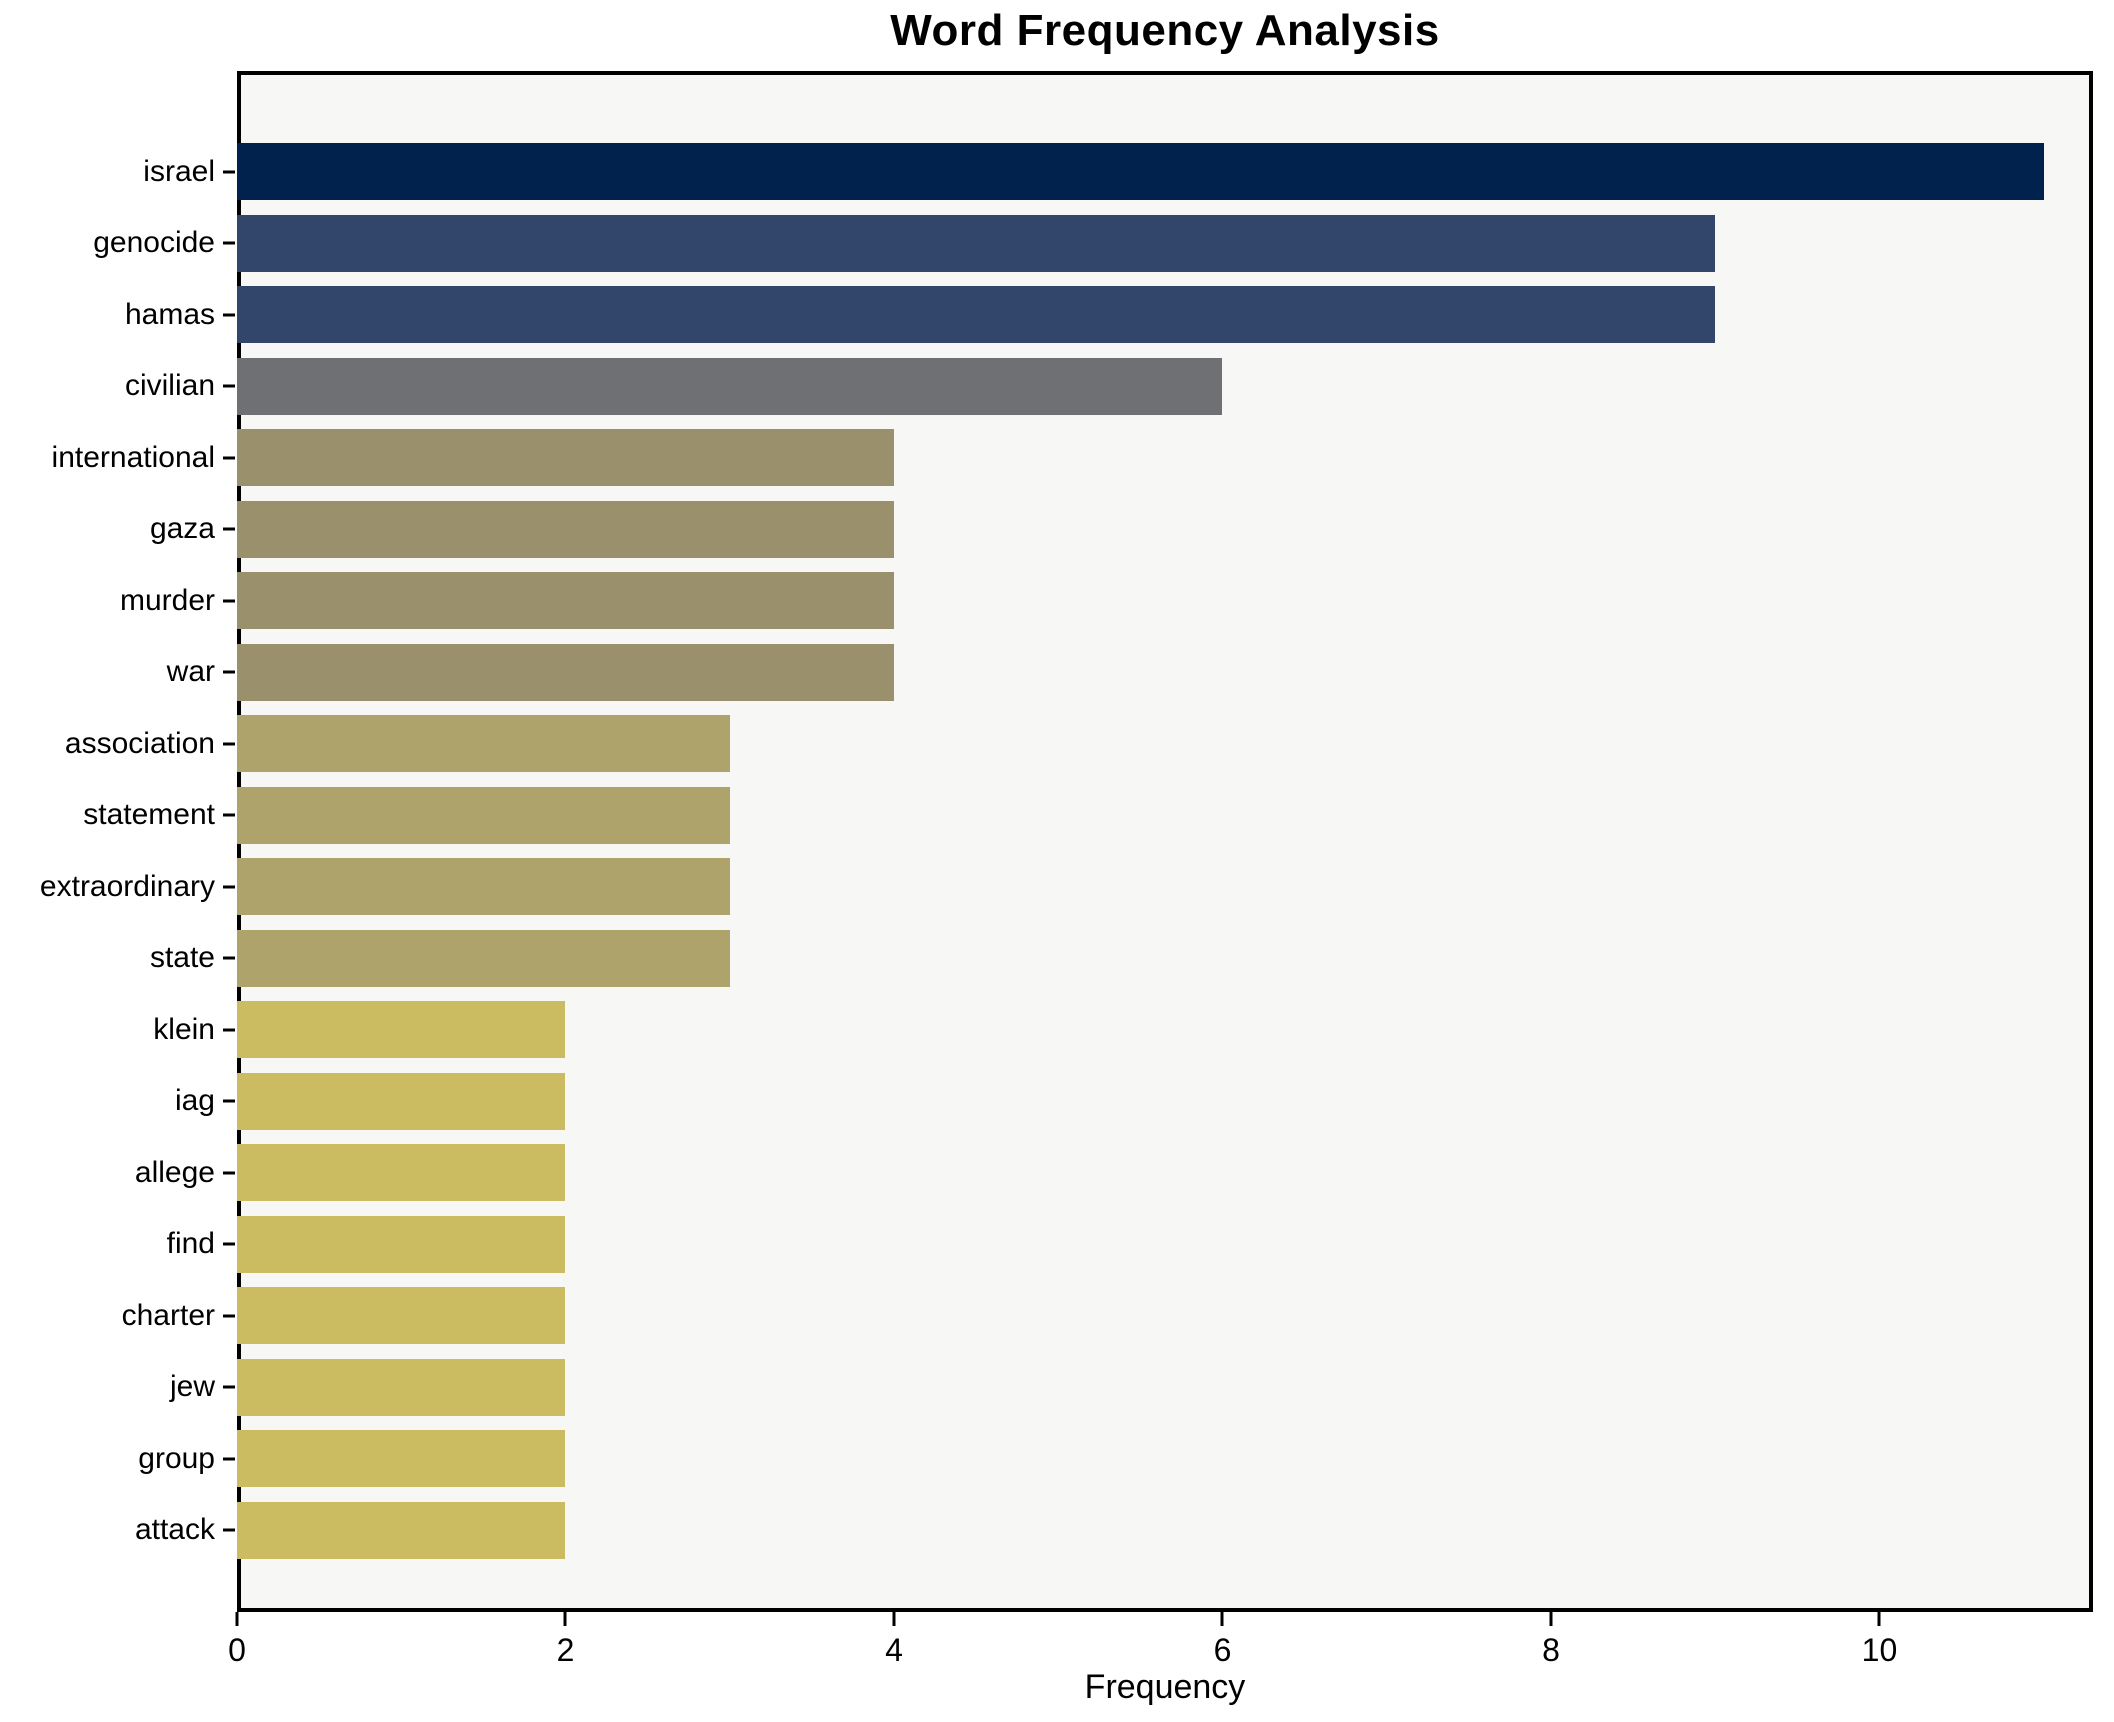 Image resolution: width=2114 pixels, height=1722 pixels. What do you see at coordinates (1165, 30) in the screenshot?
I see `chart-title: Word Frequency Analysis` at bounding box center [1165, 30].